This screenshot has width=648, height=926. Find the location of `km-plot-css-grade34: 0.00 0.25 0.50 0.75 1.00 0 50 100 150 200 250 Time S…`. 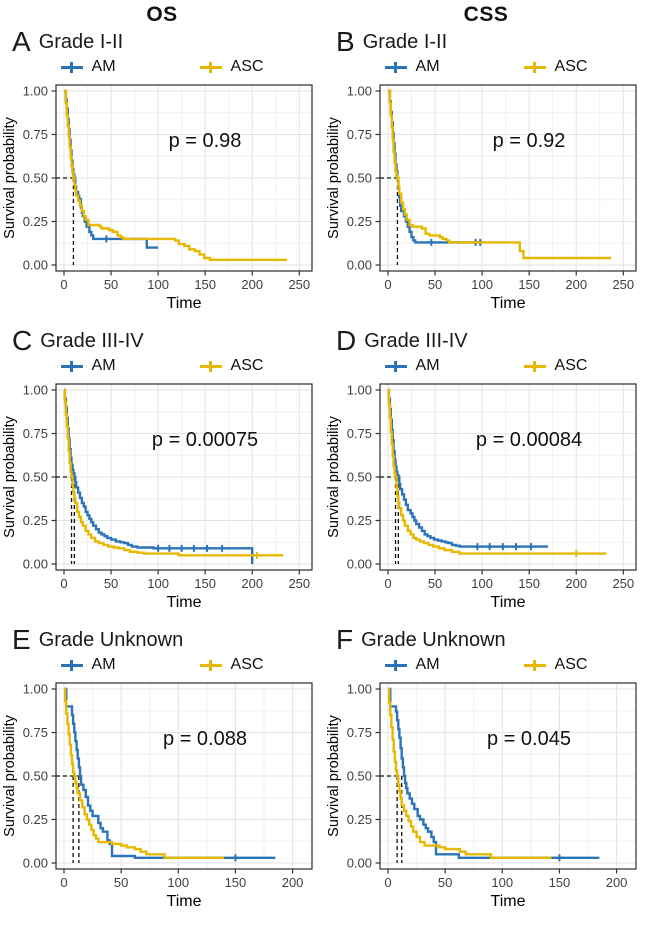

km-plot-css-grade34: 0.00 0.25 0.50 0.75 1.00 0 50 100 150 200 250 Time S… is located at coordinates (486, 499).